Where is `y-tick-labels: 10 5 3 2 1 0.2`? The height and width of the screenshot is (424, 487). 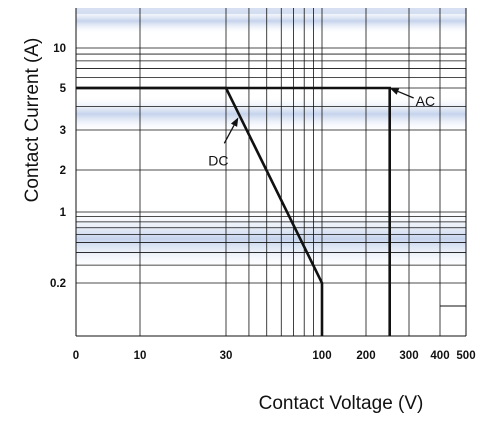 y-tick-labels: 10 5 3 2 1 0.2 is located at coordinates (58, 166).